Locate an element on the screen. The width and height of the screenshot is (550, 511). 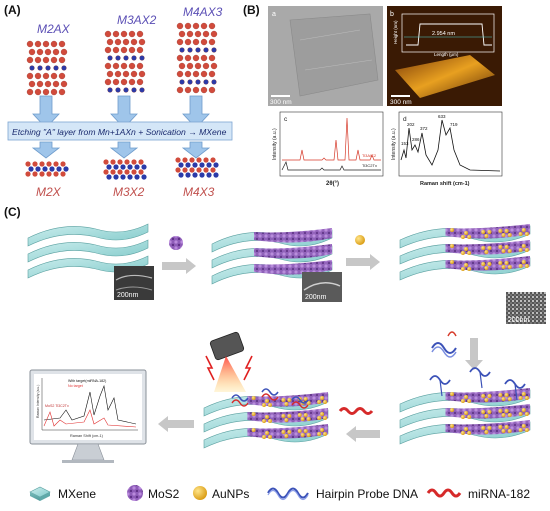
step4-probe-stack is located at coordinates (465, 406).